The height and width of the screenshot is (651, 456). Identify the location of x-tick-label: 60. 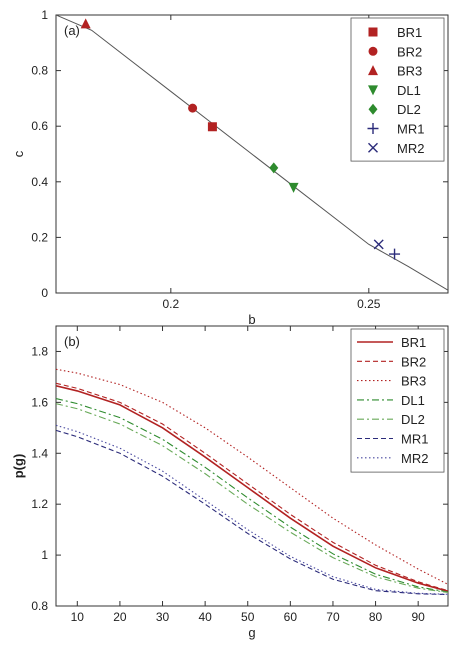
(291, 617).